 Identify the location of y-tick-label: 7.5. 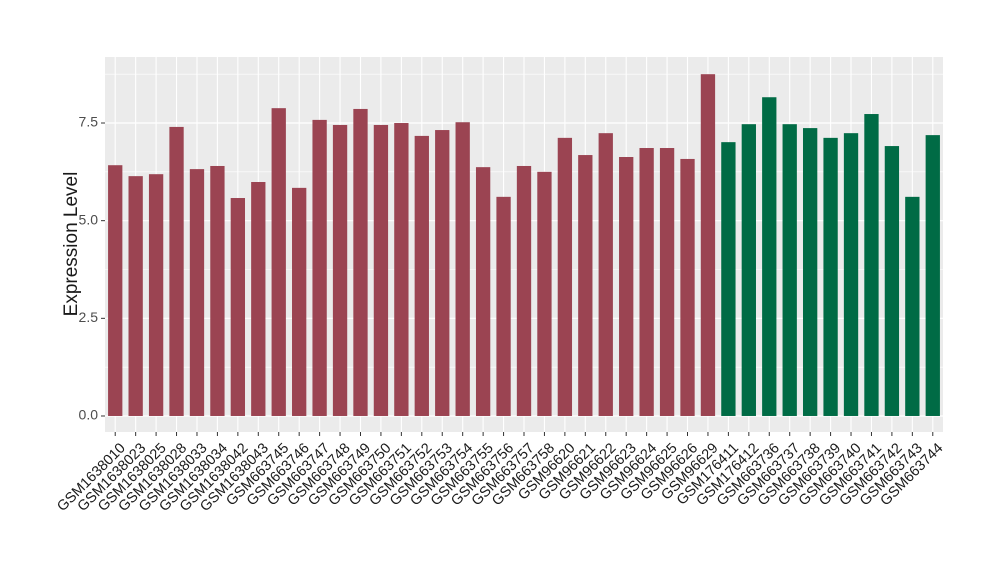
(89, 122).